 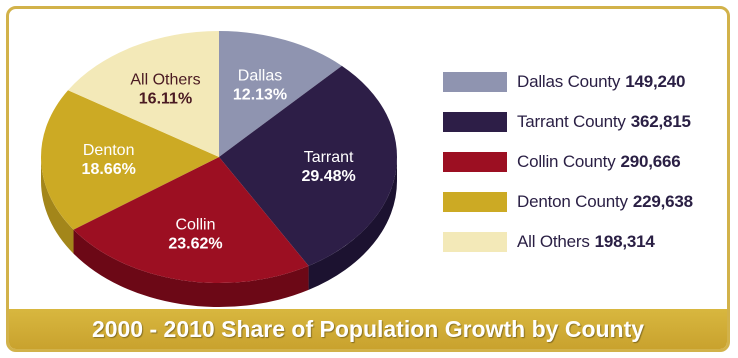 I want to click on slice-percent-dallas: 12.13%, so click(x=260, y=94).